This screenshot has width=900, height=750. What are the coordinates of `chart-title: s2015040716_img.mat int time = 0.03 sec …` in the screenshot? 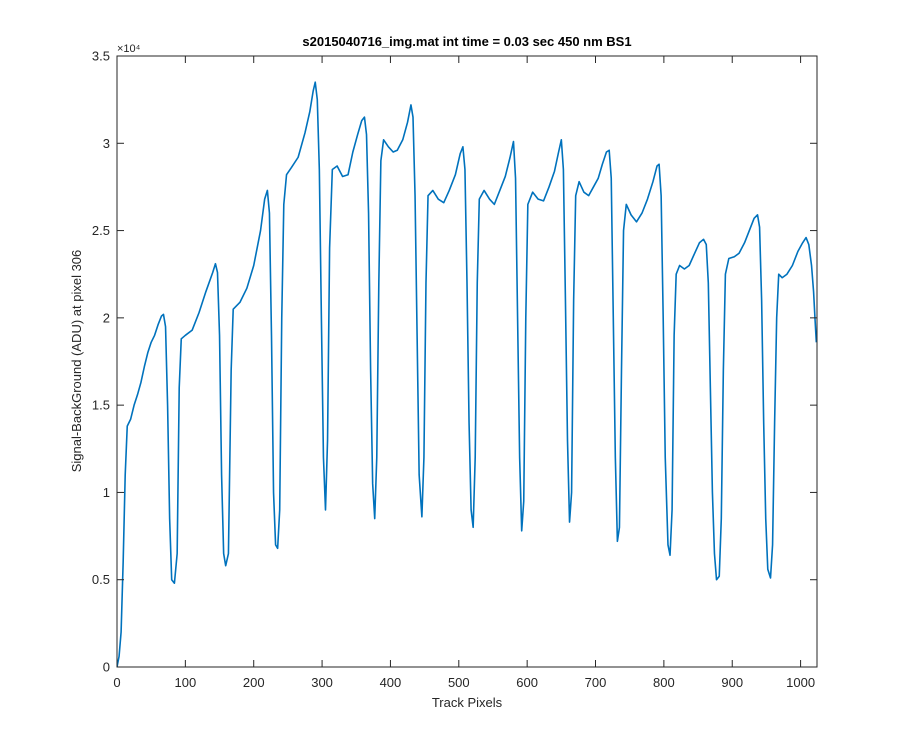 It's located at (466, 41).